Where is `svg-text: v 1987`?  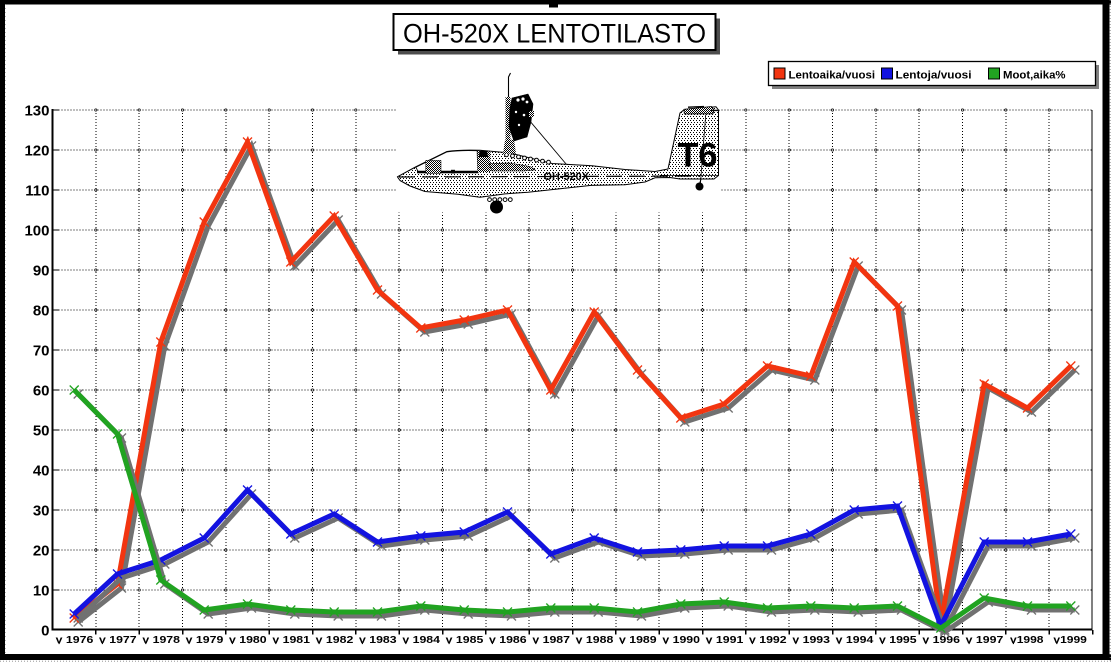 svg-text: v 1987 is located at coordinates (551, 640).